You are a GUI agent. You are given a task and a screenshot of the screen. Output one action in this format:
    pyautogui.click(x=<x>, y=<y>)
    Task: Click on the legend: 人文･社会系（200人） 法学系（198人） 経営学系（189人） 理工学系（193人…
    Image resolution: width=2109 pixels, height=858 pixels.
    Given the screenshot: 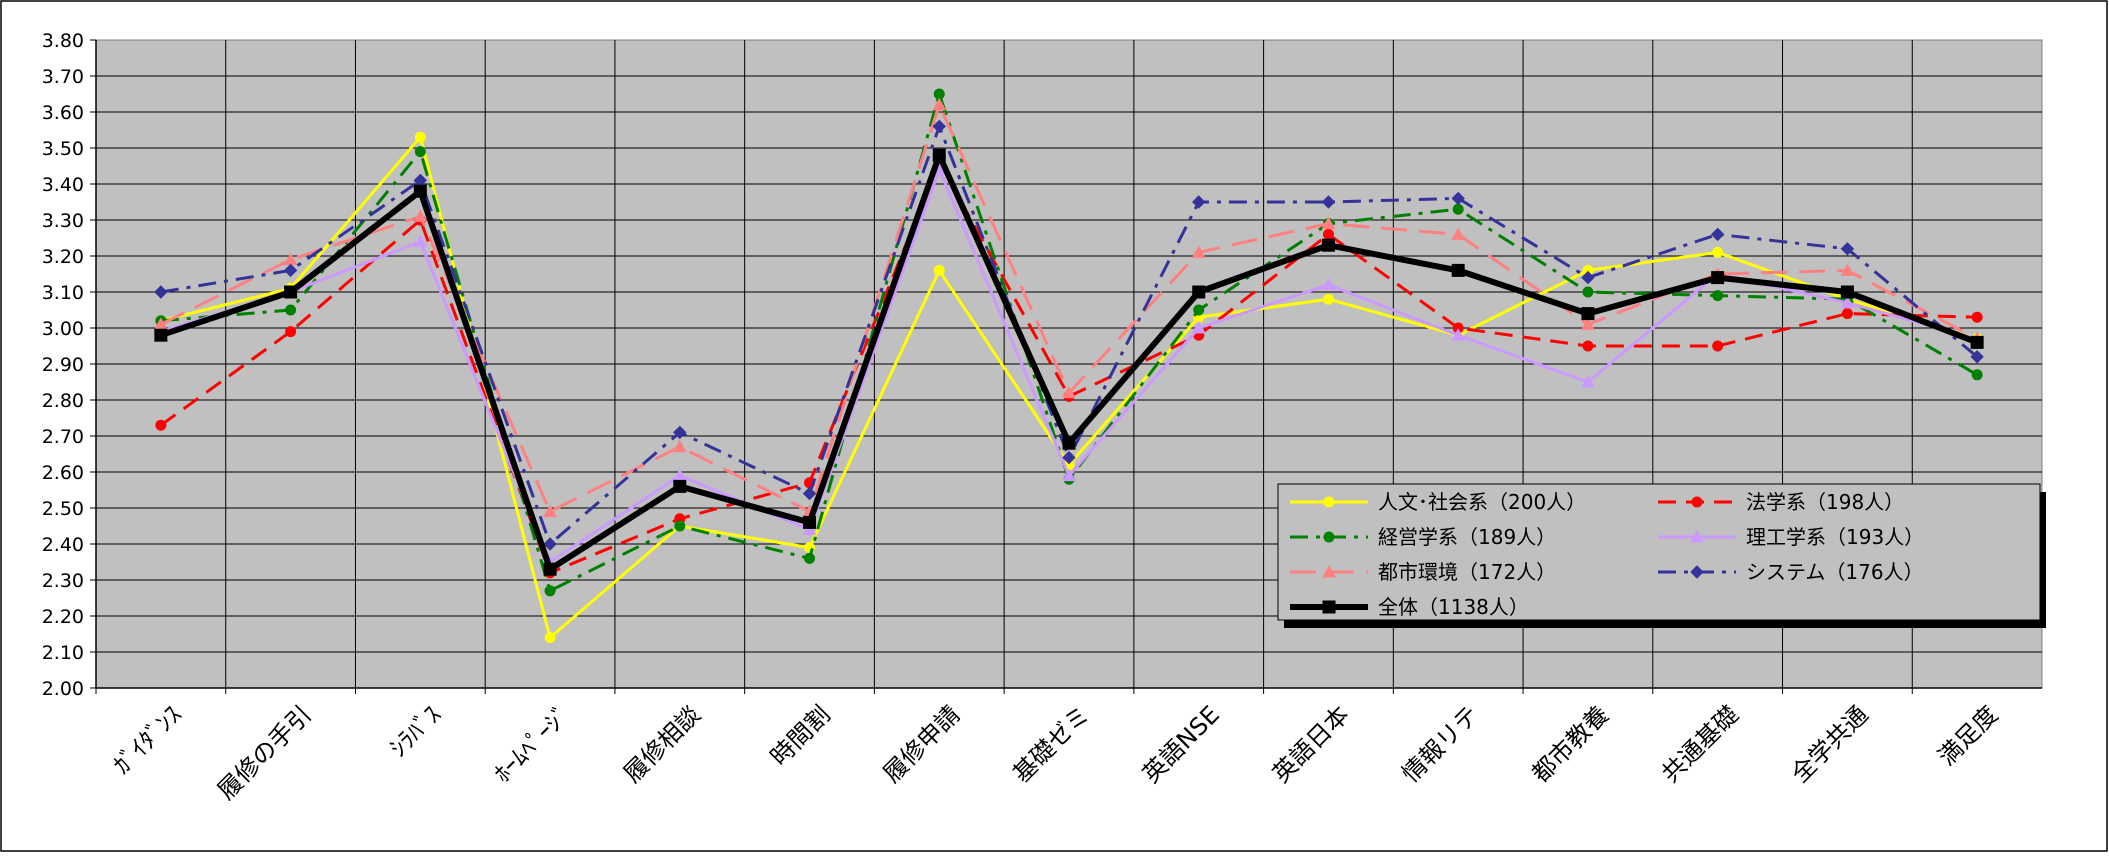 What is the action you would take?
    pyautogui.click(x=1661, y=555)
    